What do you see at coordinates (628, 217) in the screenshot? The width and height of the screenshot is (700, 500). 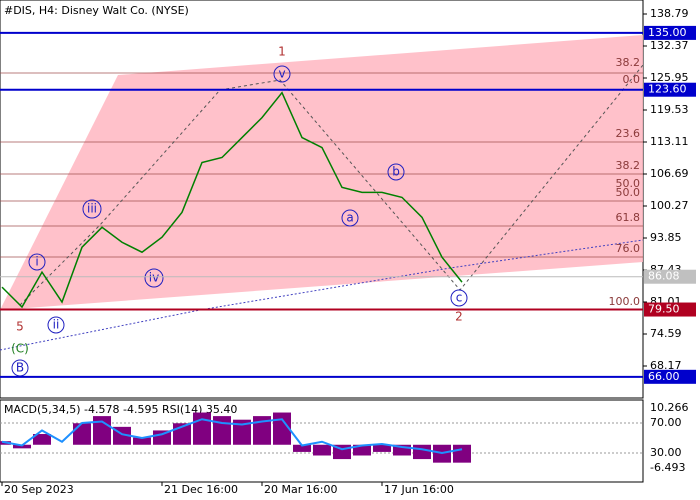 I see `fib-label: 61.8` at bounding box center [628, 217].